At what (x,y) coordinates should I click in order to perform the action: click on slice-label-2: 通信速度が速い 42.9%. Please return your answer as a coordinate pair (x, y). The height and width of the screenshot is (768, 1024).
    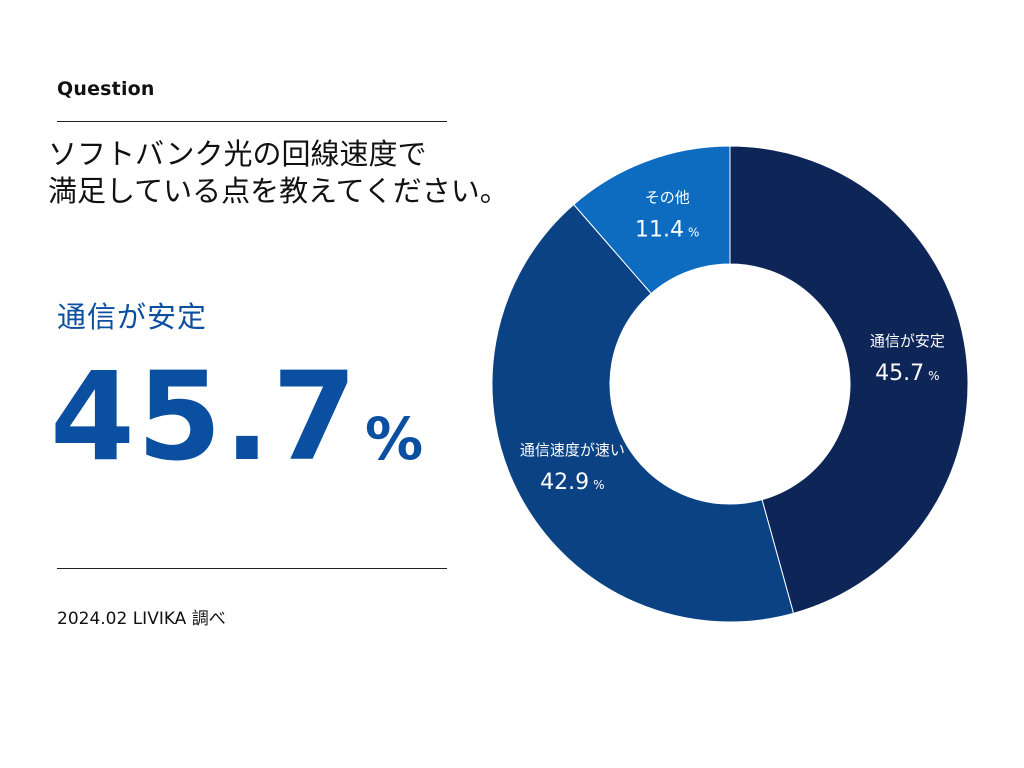
    Looking at the image, I should click on (572, 468).